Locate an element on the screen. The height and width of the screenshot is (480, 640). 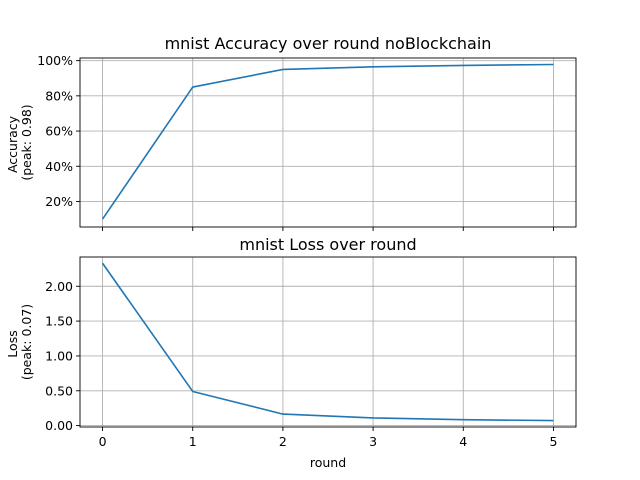
accuracy-y-axis-label-line1: Accuracy is located at coordinates (12, 144).